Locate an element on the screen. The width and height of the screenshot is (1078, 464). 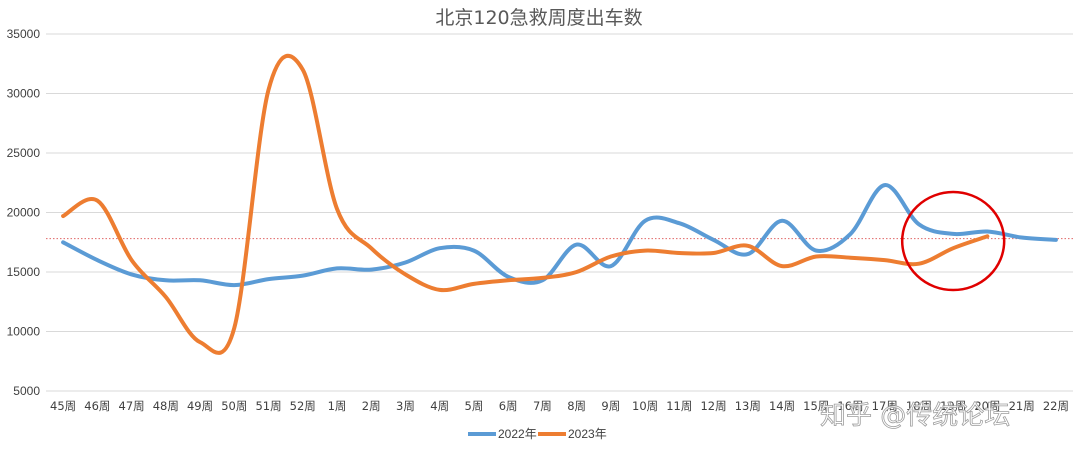
x-tick-label: 50周 is located at coordinates (234, 406).